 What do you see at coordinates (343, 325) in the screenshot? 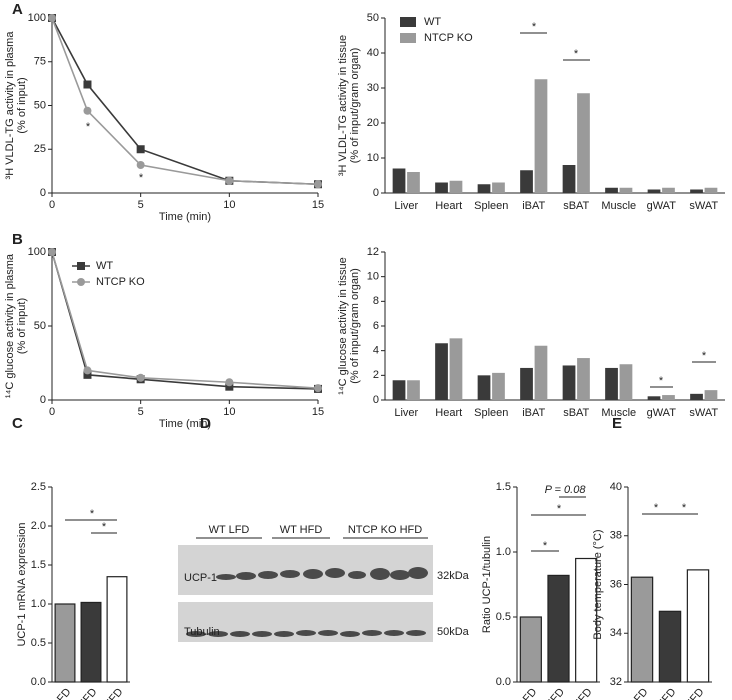
I see `y-axis-label: ¹⁴C glucose activity in tissue` at bounding box center [343, 325].